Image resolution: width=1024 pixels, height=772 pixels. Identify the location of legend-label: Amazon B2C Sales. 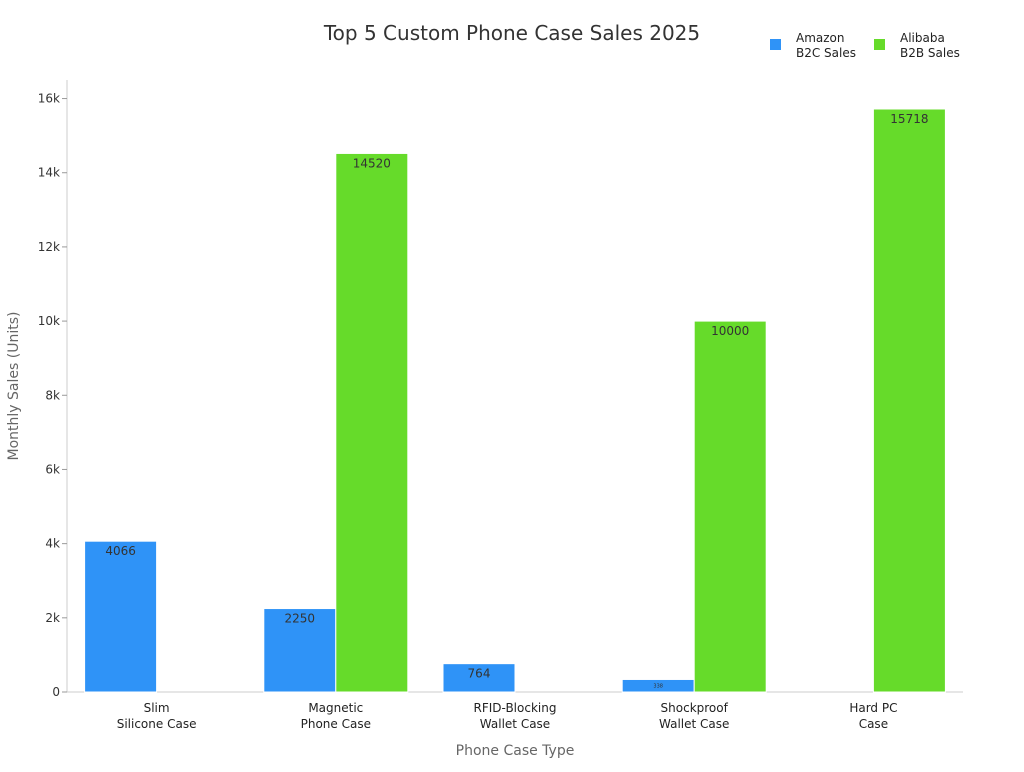
(826, 45).